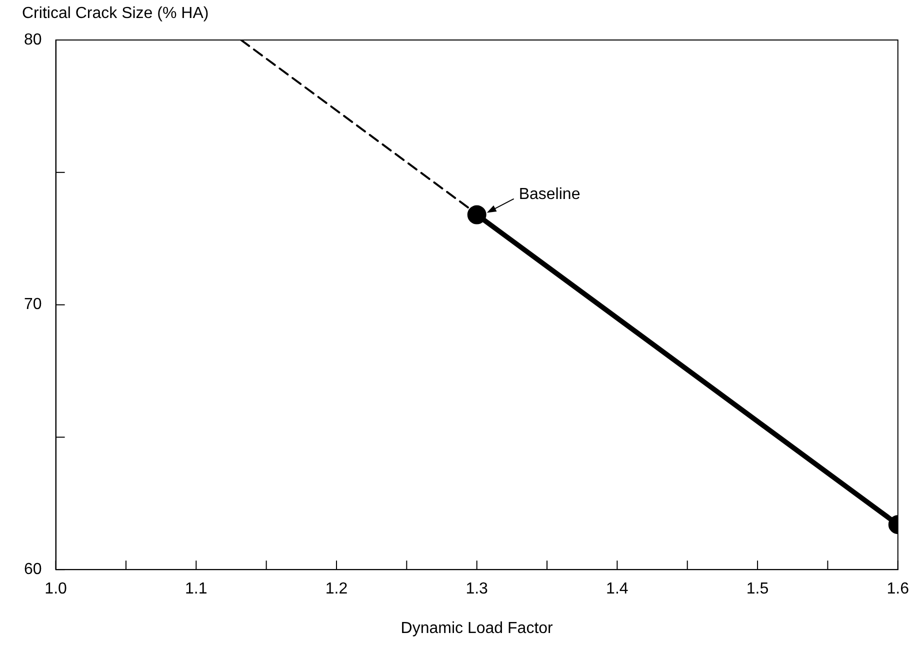 The width and height of the screenshot is (919, 652). I want to click on x-tick-label: 1.2, so click(336, 589).